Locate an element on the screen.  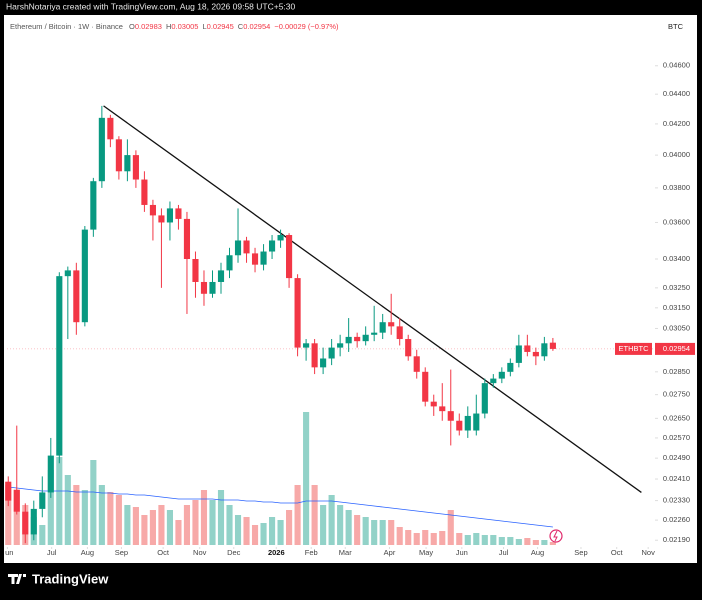
x-tick-label: Aug is located at coordinates (537, 552).